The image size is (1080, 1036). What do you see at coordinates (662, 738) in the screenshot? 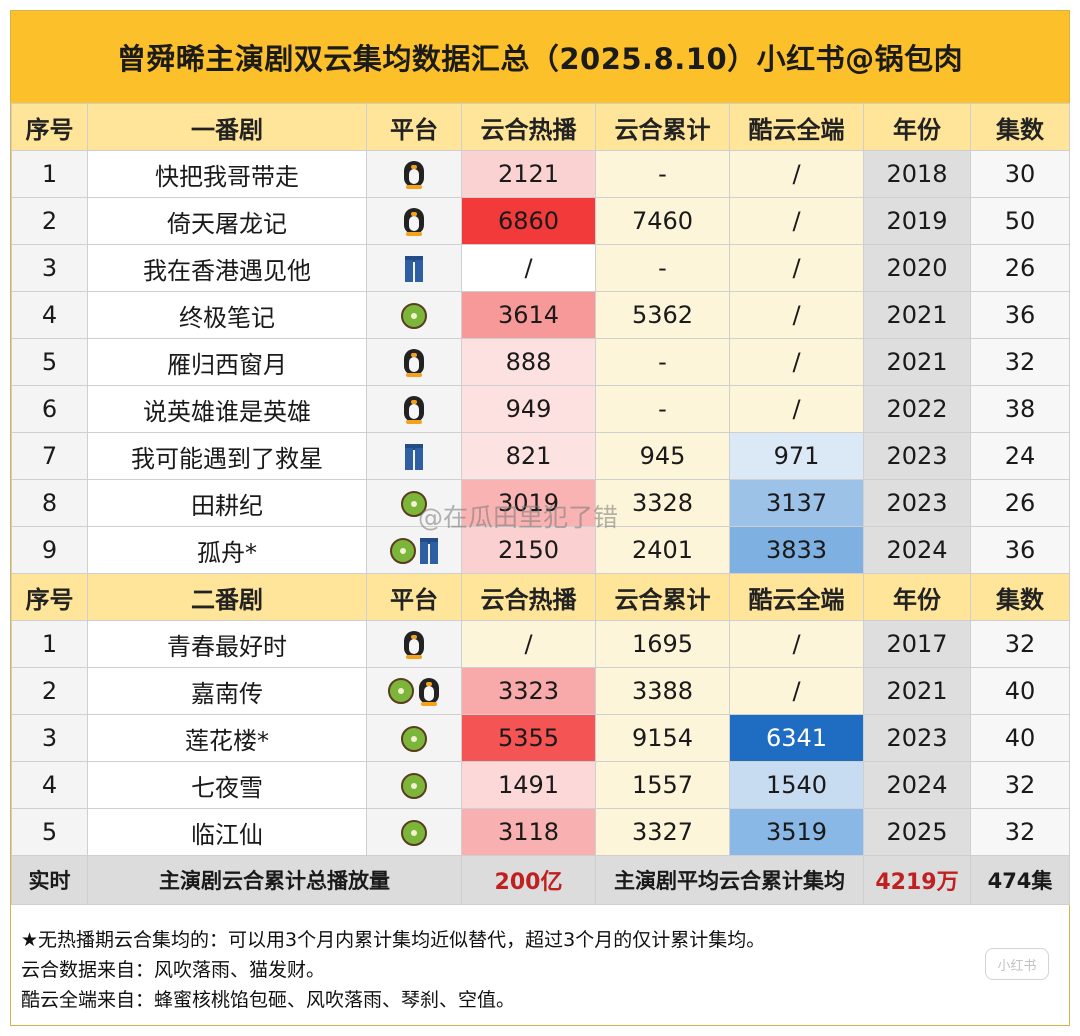
I see `yunhe-total-value: 9154` at bounding box center [662, 738].